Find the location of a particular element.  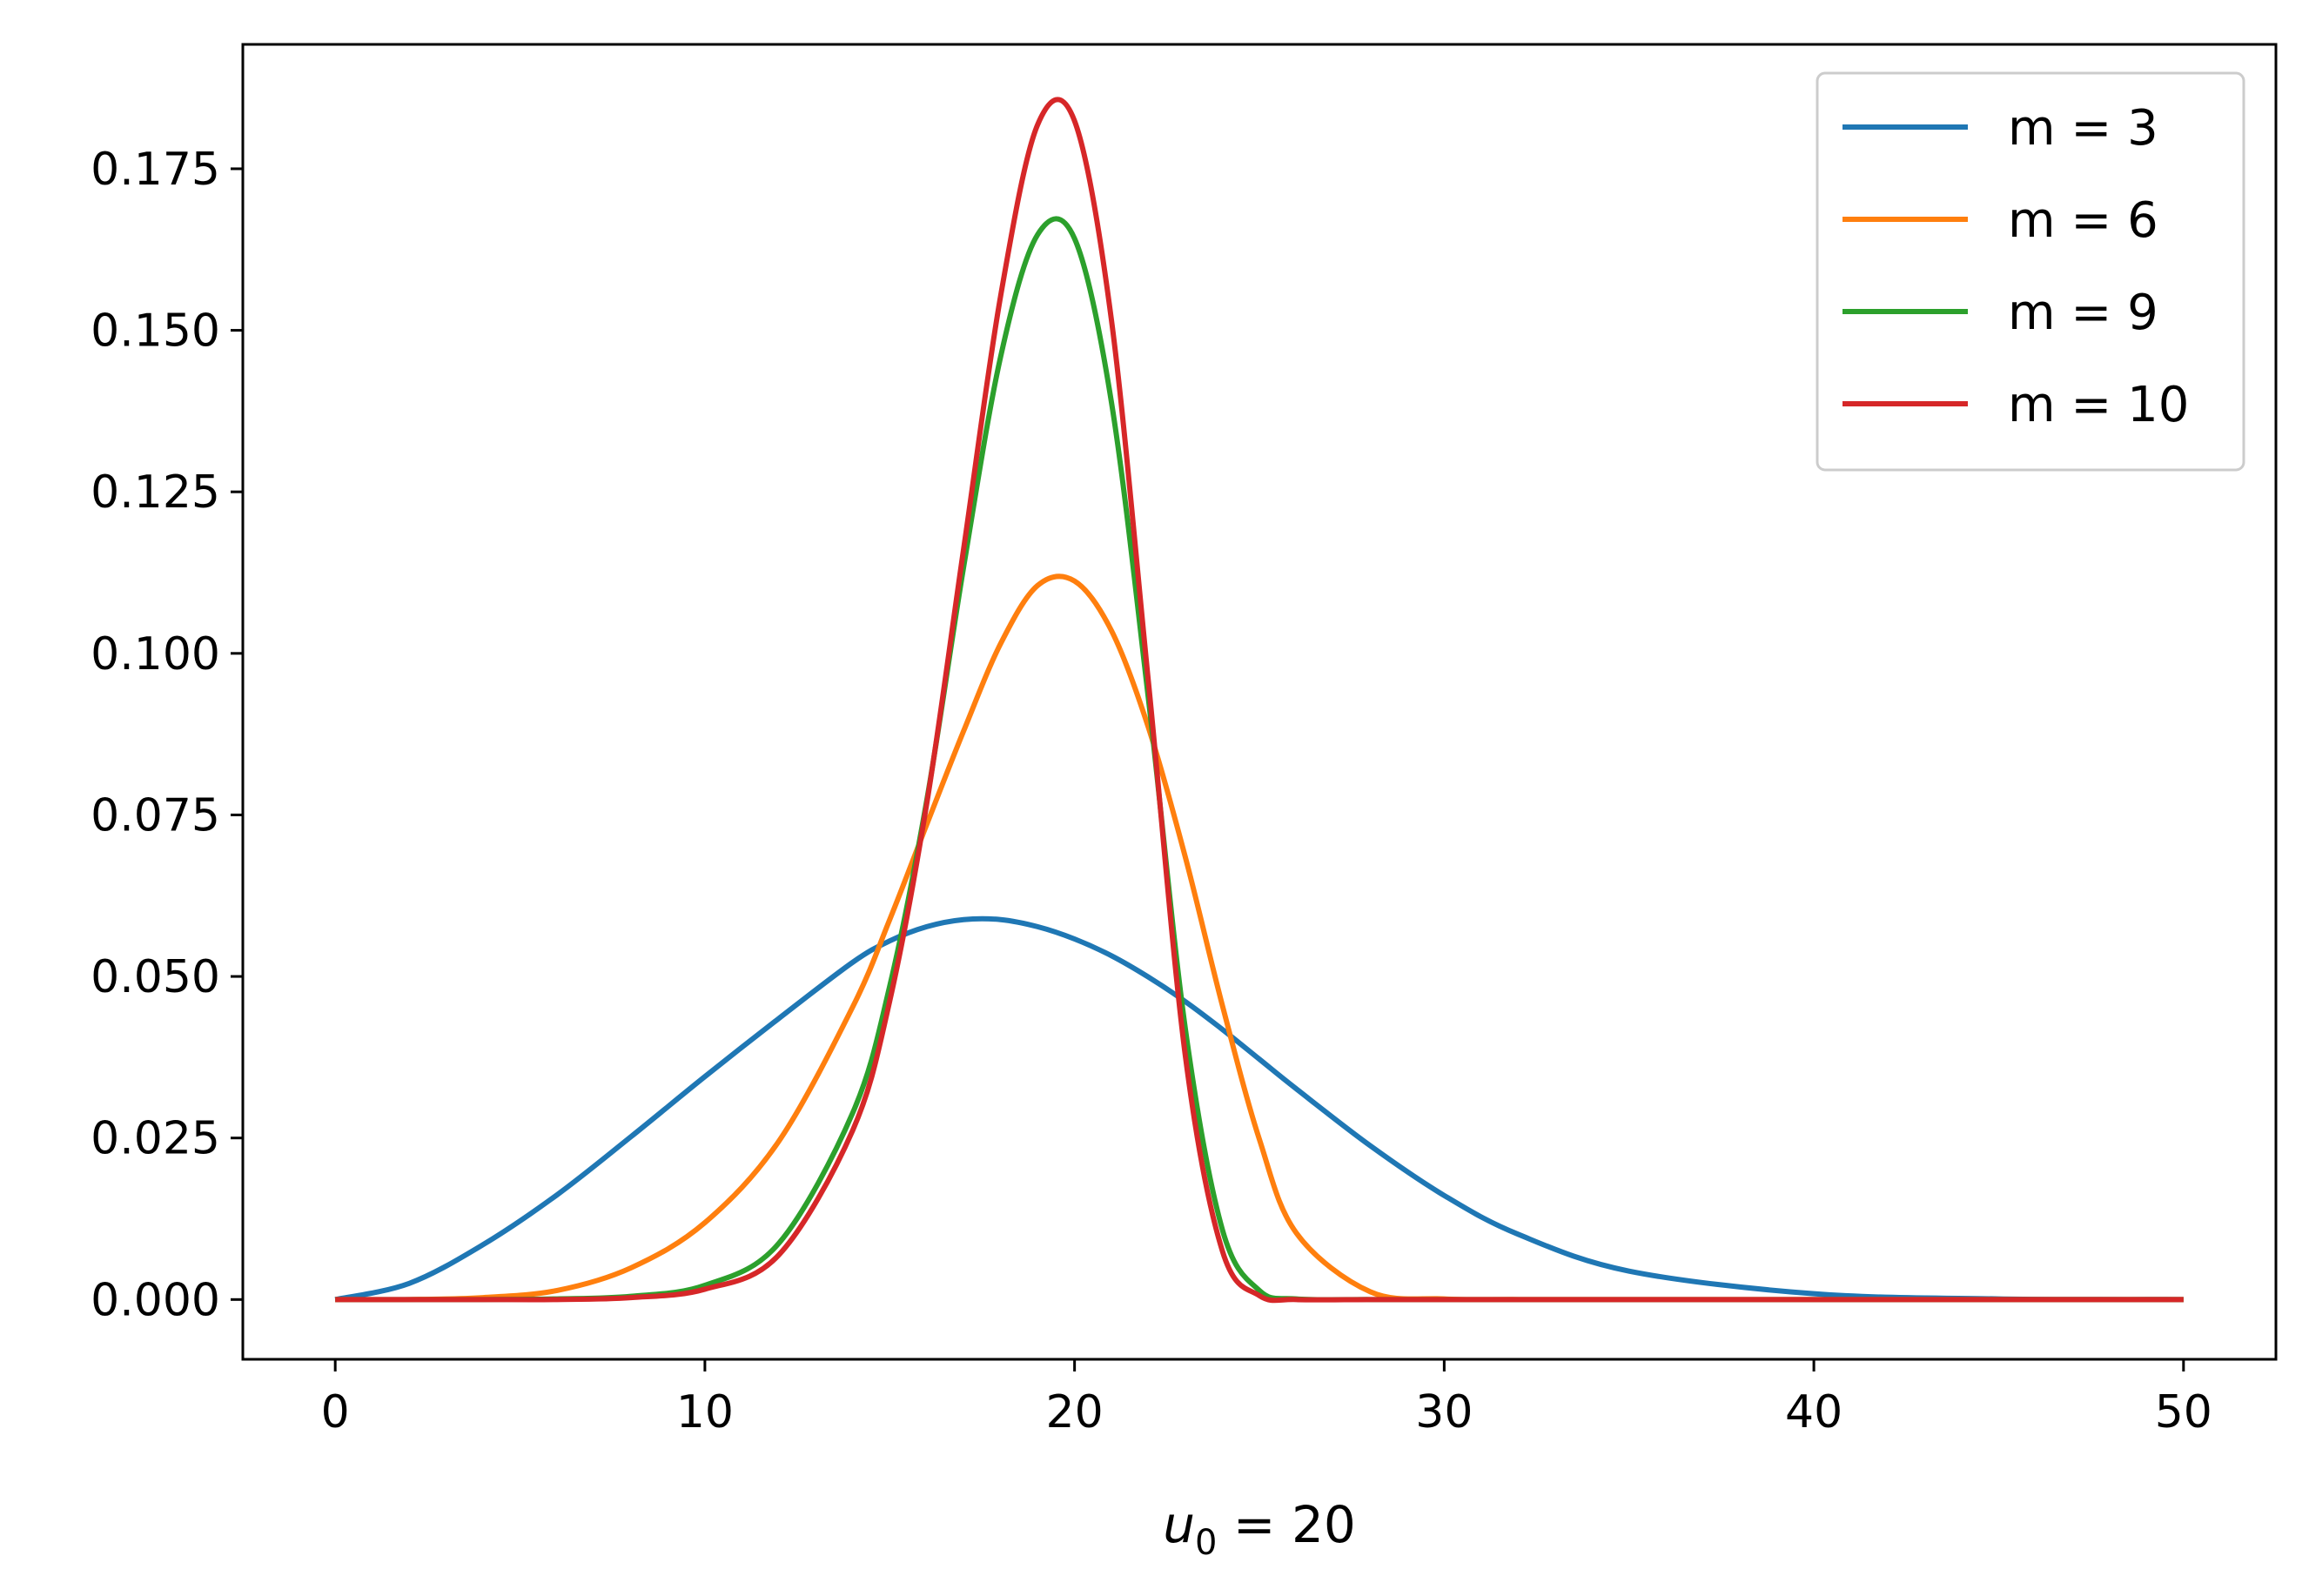

legend-label: m = 6 is located at coordinates (2083, 221).